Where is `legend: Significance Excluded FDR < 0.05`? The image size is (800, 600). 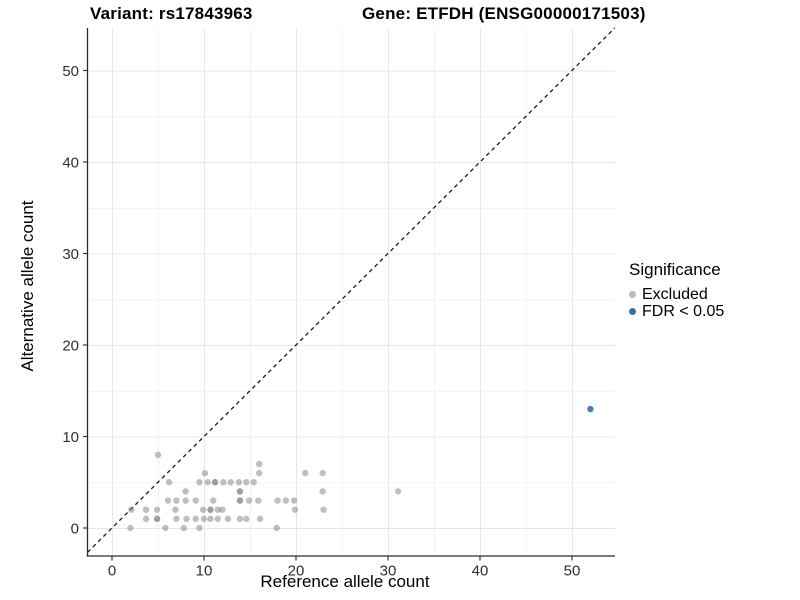 legend: Significance Excluded FDR < 0.05 is located at coordinates (676, 290).